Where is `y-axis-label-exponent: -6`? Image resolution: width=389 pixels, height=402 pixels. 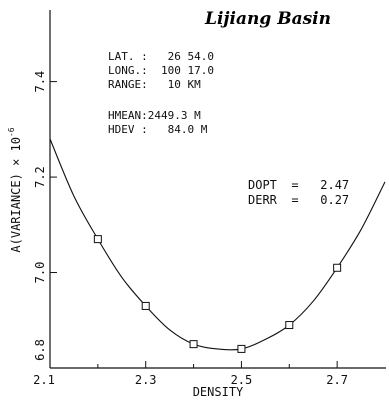 y-axis-label-exponent: -6 is located at coordinates (11, 132).